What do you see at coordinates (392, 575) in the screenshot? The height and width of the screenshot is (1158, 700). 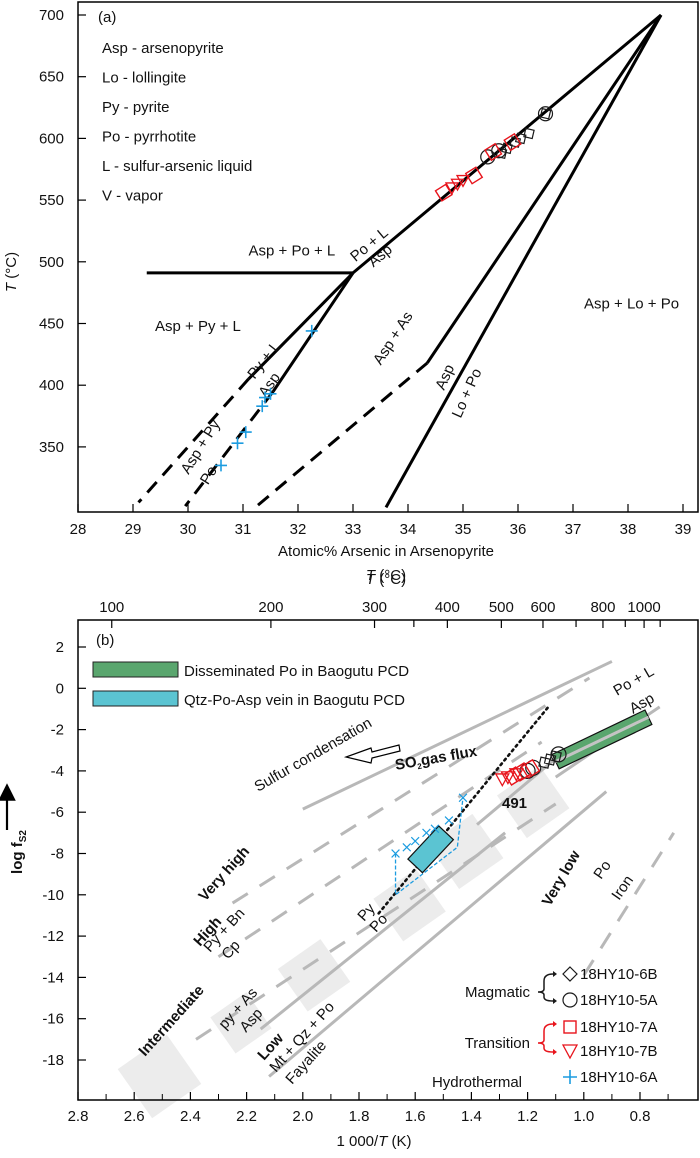 I see `x-subtitle-unit: (°C)` at bounding box center [392, 575].